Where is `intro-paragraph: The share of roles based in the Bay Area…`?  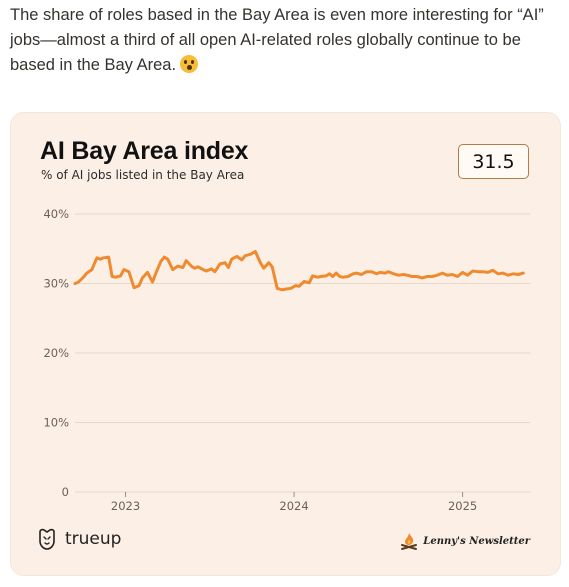 intro-paragraph: The share of roles based in the Bay Area… is located at coordinates (286, 40).